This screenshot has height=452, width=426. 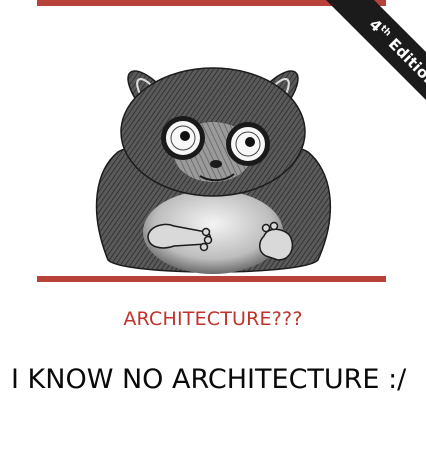 What do you see at coordinates (213, 319) in the screenshot?
I see `cover-subtitle: ARCHITECTURE???` at bounding box center [213, 319].